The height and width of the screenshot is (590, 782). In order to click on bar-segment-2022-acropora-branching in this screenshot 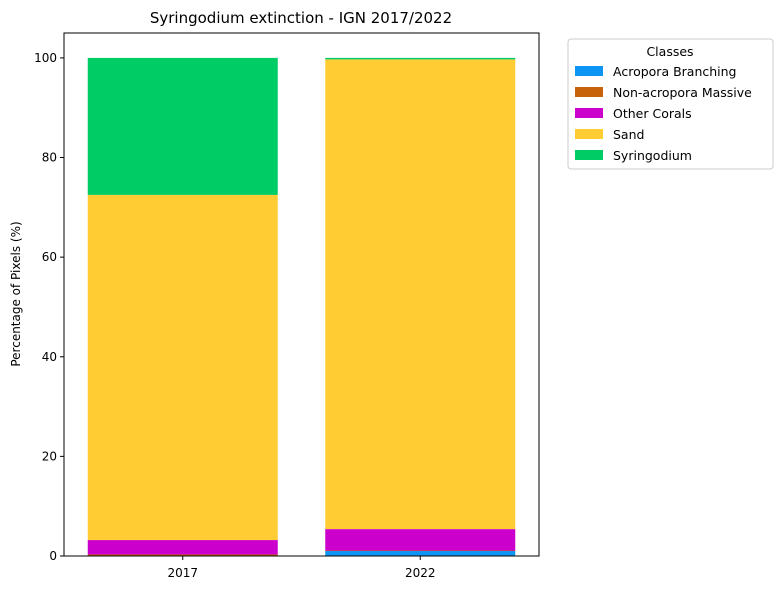, I will do `click(420, 553)`.